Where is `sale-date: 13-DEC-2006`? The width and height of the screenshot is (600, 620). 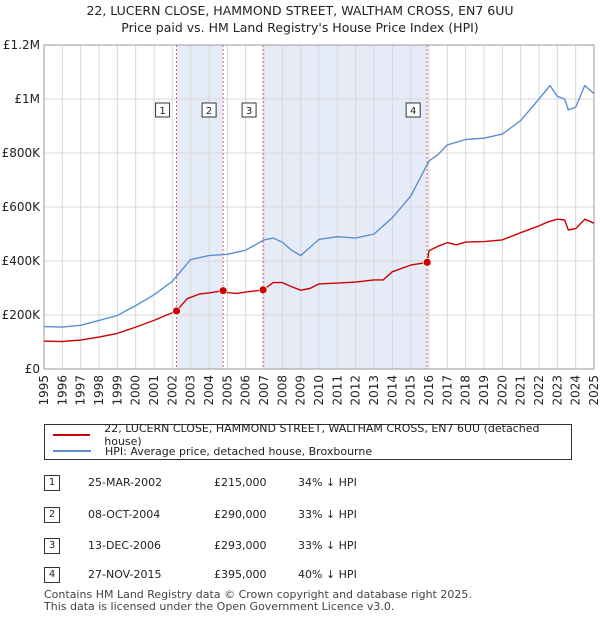
sale-date: 13-DEC-2006 is located at coordinates (125, 545).